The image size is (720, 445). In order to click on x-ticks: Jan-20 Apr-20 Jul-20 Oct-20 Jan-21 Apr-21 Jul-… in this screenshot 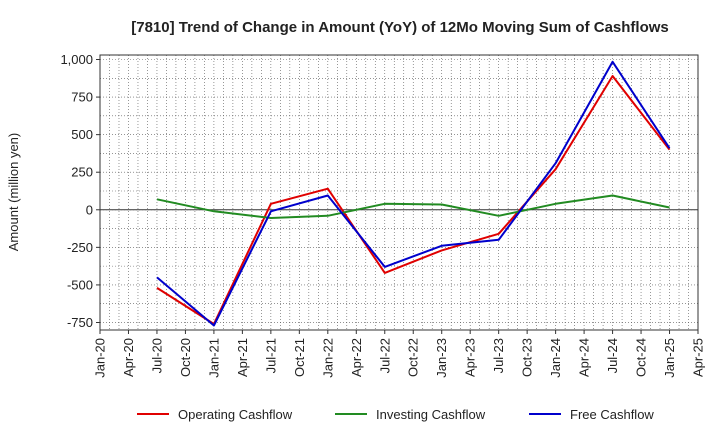, I will do `click(399, 354)`.